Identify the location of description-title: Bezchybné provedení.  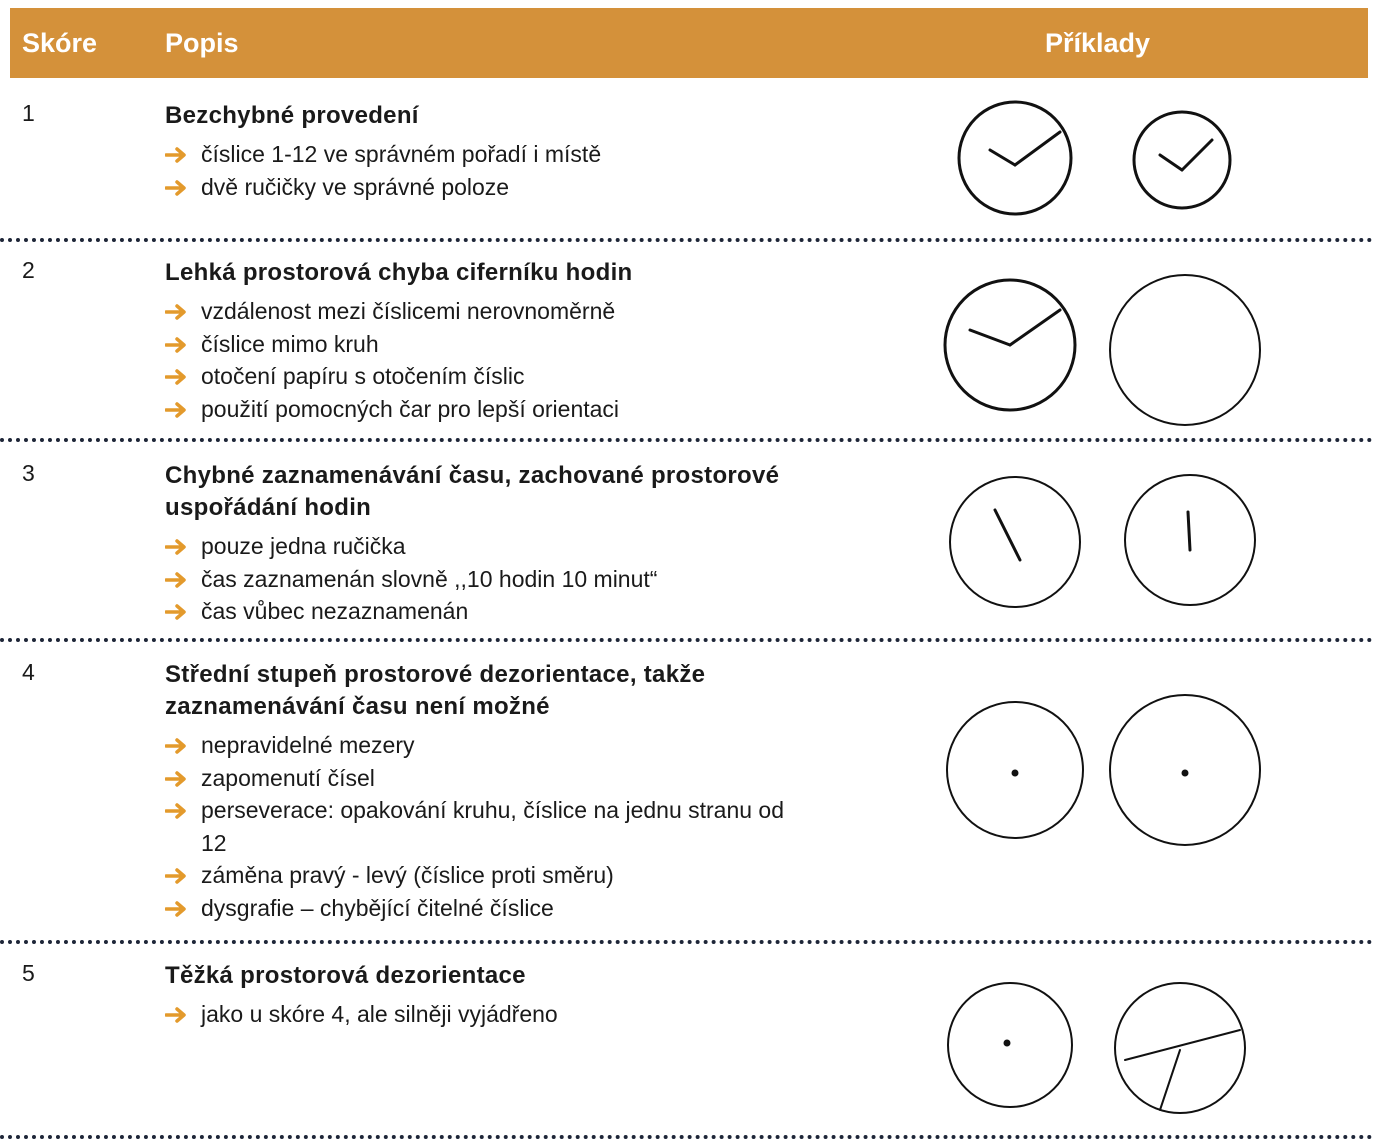
(292, 115).